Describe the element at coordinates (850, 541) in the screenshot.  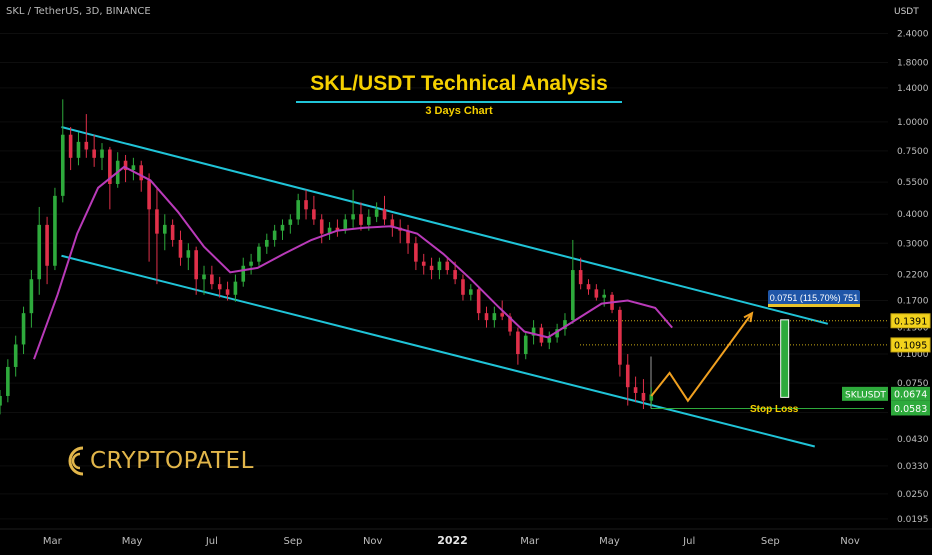
I see `time-axis-tick-label: Nov` at that location.